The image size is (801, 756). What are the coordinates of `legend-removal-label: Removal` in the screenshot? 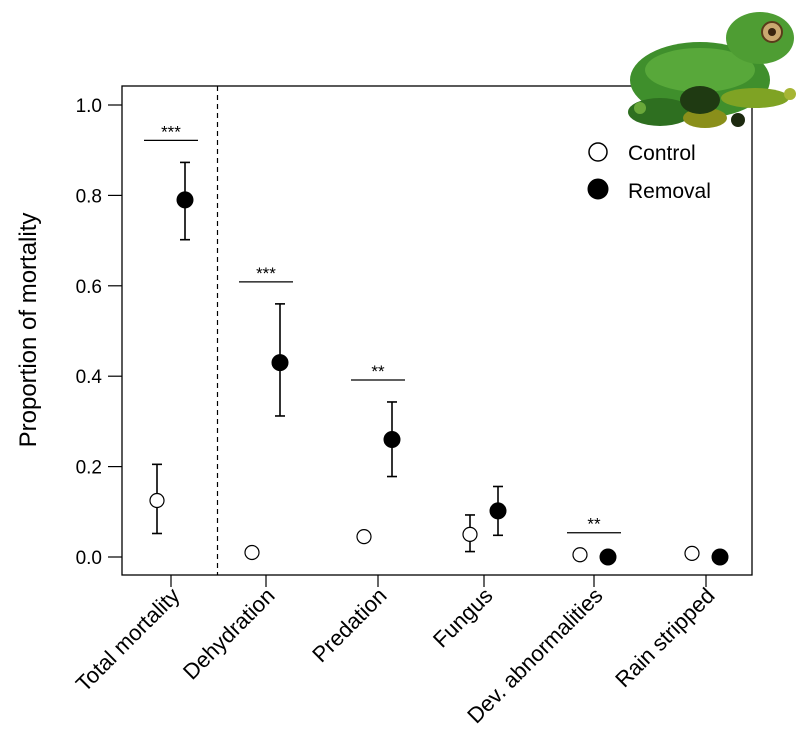 It's located at (669, 191).